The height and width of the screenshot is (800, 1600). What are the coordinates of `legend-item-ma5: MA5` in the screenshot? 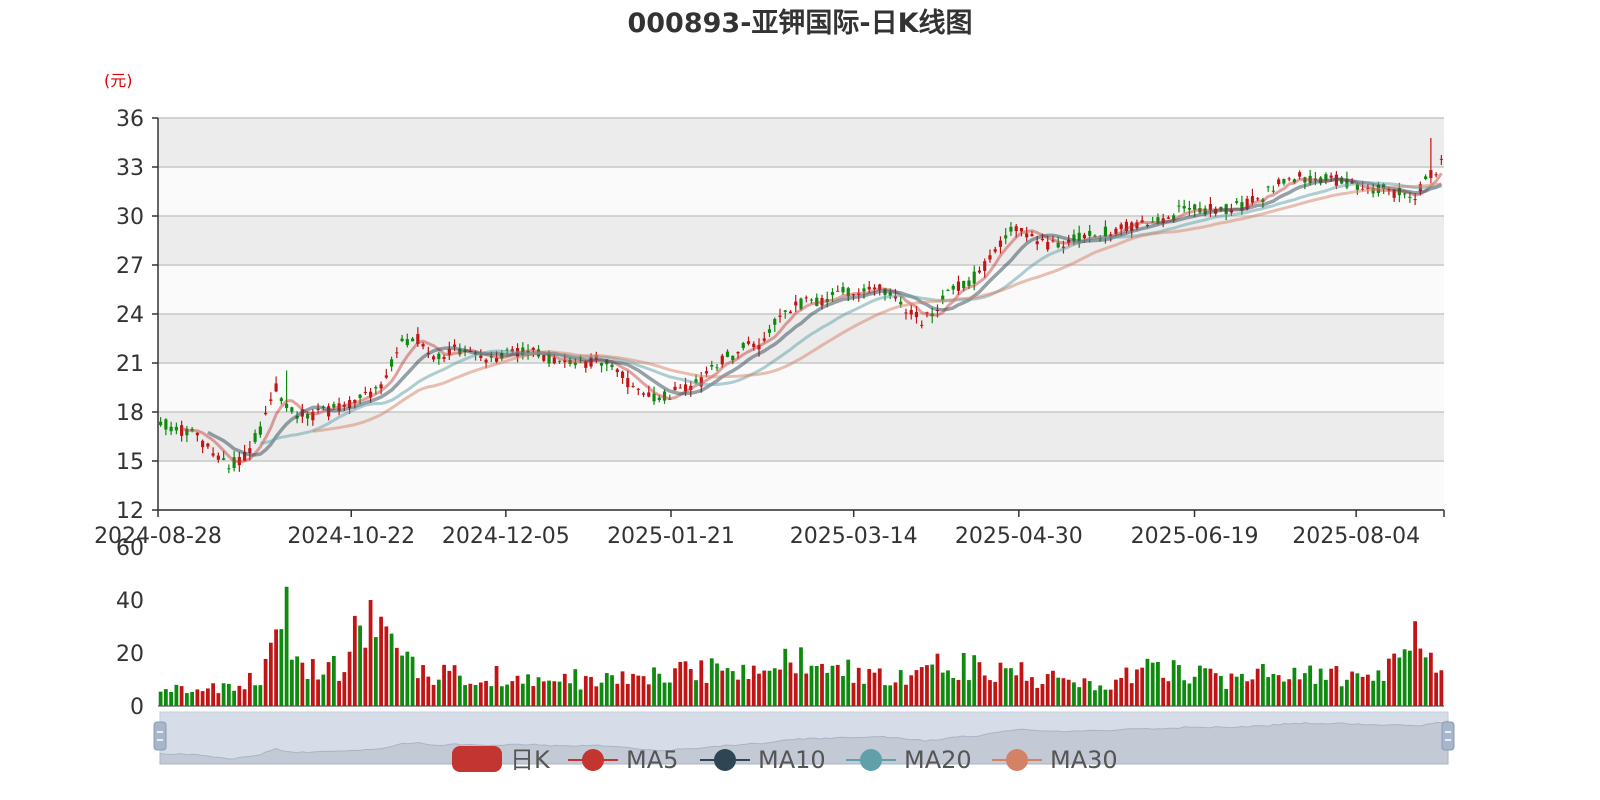 It's located at (623, 760).